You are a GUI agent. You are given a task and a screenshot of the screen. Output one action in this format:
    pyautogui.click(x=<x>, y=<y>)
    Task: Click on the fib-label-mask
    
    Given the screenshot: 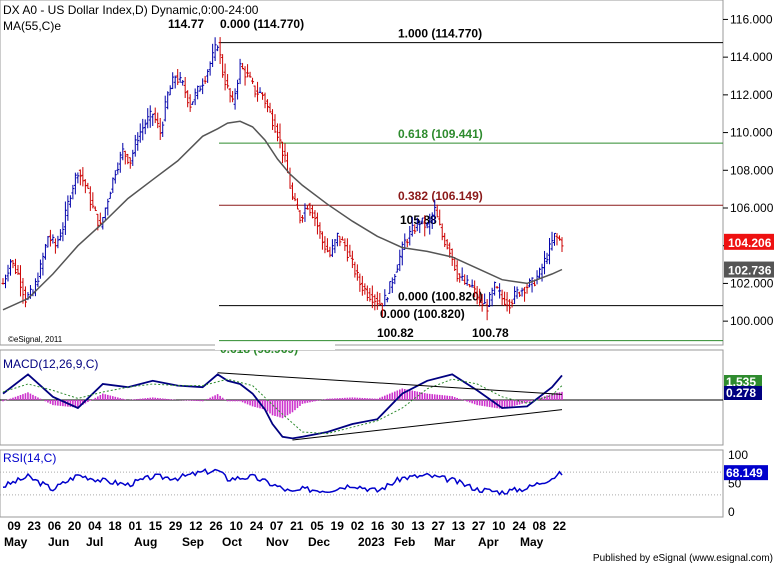 What is the action you would take?
    pyautogui.click(x=275, y=346)
    